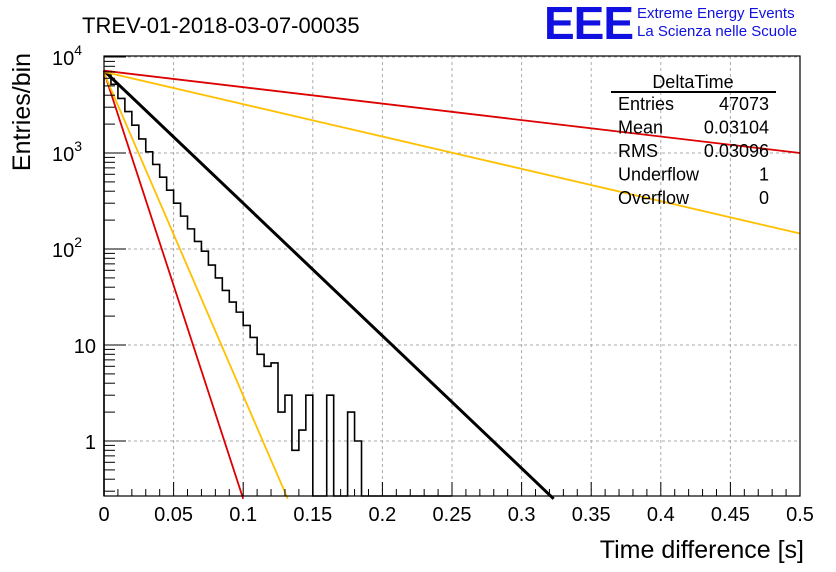 This screenshot has height=572, width=836. I want to click on stats-value: 0.03096, so click(736, 151).